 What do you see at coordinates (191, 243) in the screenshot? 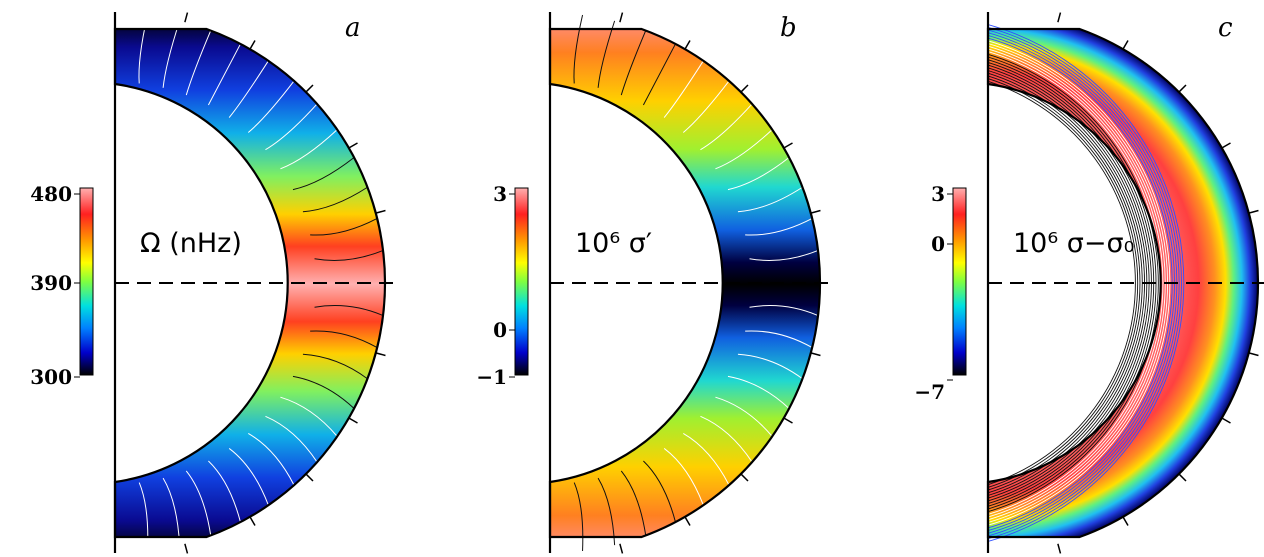
I see `quantity-label: Ω (nHz)` at bounding box center [191, 243].